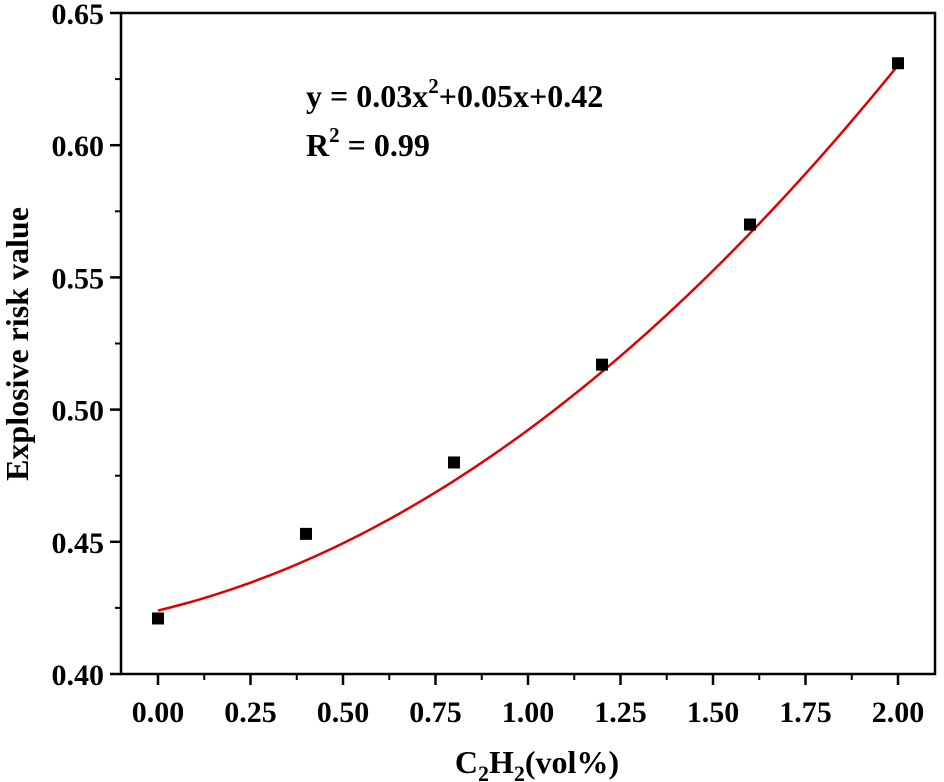 The image size is (944, 782). I want to click on x-tick-label-1: 0.25, so click(250, 712).